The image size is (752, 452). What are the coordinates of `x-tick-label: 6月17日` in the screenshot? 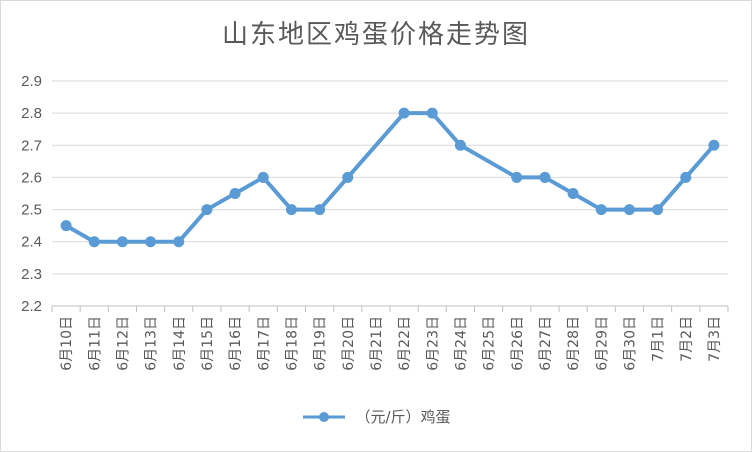 It's located at (264, 343).